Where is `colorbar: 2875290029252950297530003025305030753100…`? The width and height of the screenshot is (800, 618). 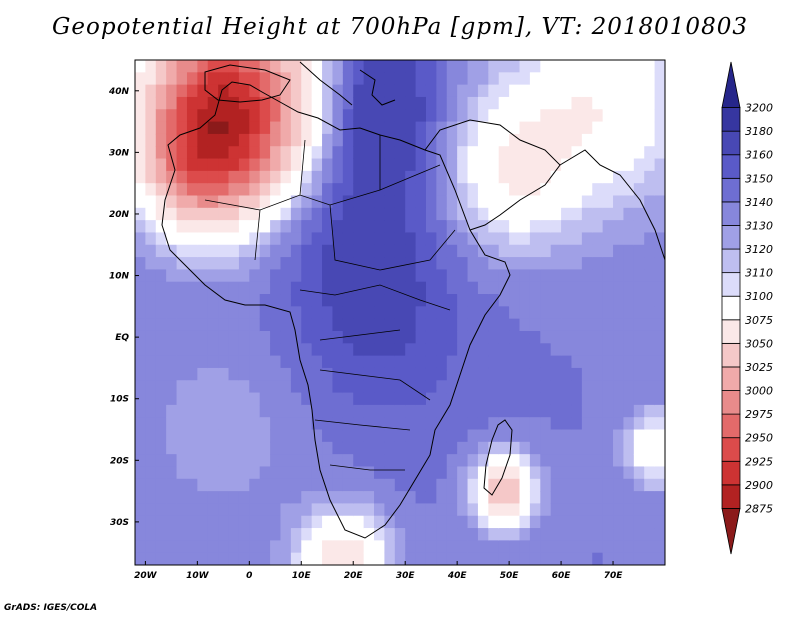 colorbar: 2875290029252950297530003025305030753100… is located at coordinates (747, 308).